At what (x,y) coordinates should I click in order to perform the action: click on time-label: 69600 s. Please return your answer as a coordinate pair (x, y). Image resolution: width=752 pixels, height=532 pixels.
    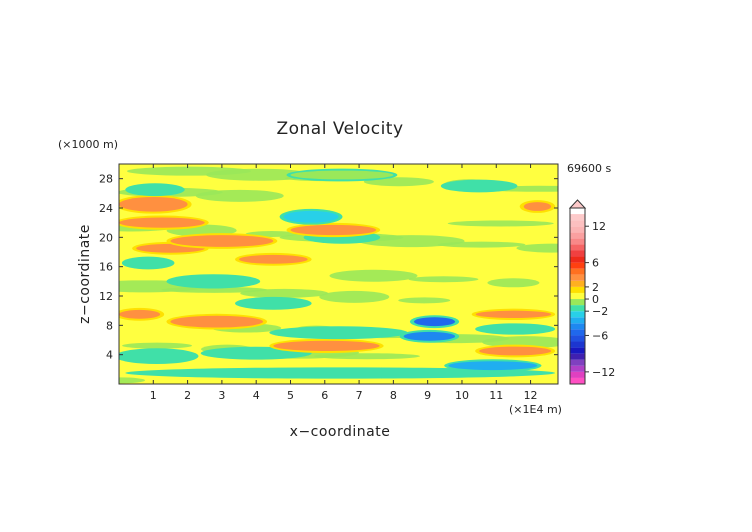
    Looking at the image, I should click on (589, 168).